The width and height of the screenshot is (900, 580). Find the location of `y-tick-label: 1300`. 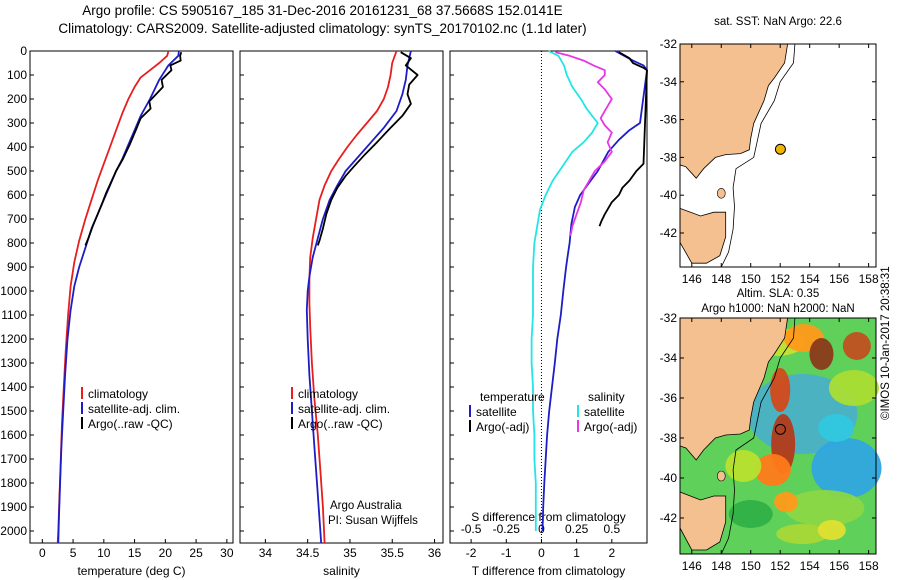

y-tick-label: 1300 is located at coordinates (13, 363).